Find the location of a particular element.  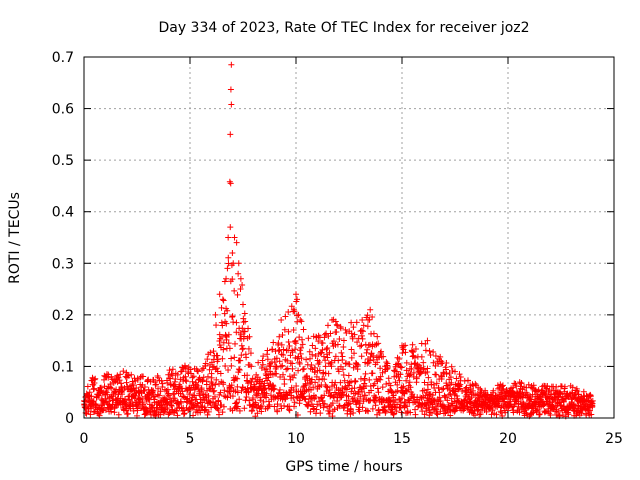

y-tick-label: 0.3 is located at coordinates (63, 264).